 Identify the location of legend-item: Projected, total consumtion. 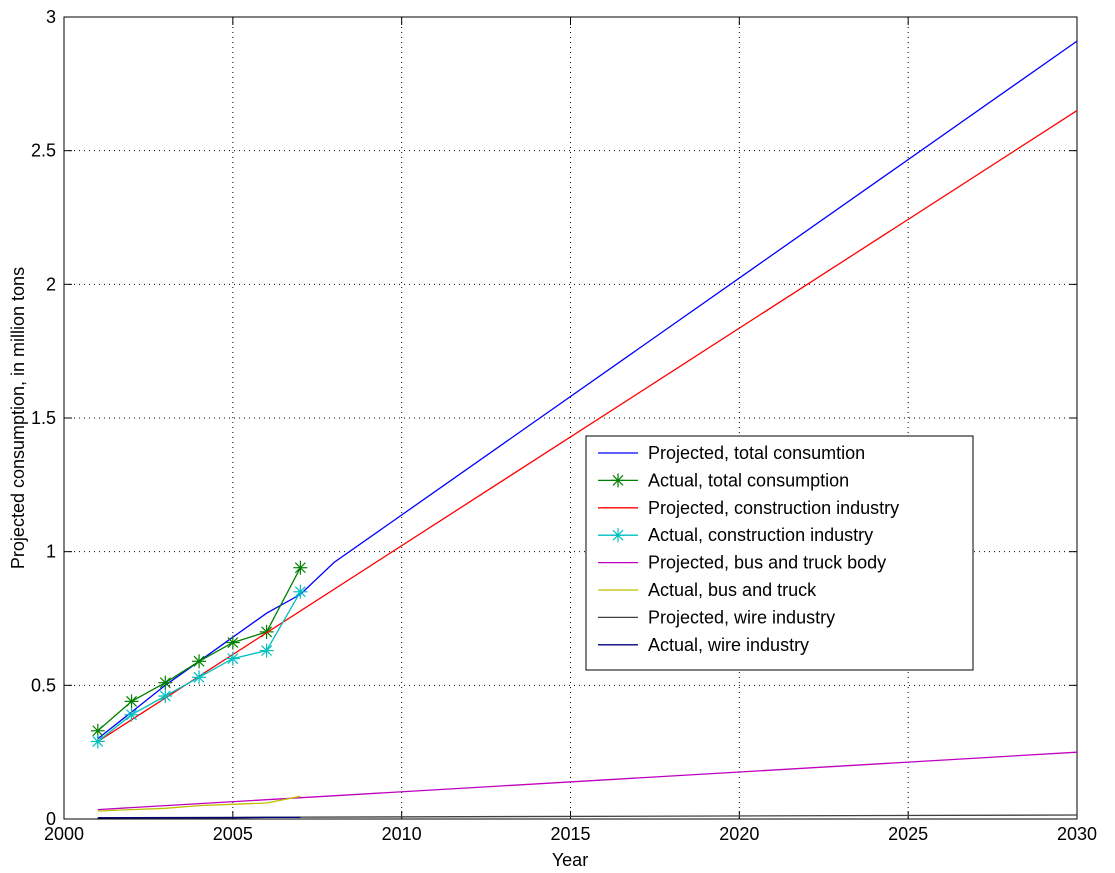
(731, 453).